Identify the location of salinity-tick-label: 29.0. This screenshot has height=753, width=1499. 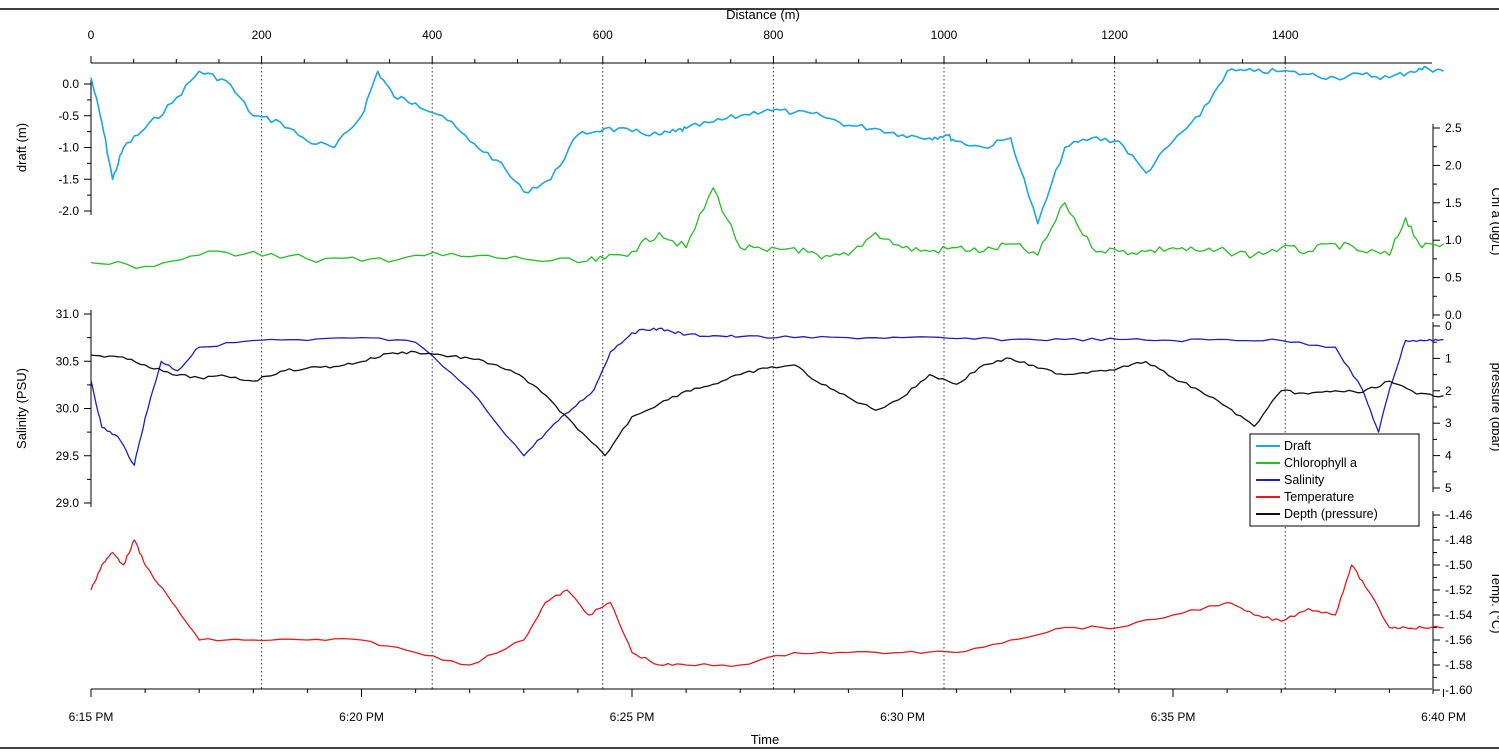
(68, 503).